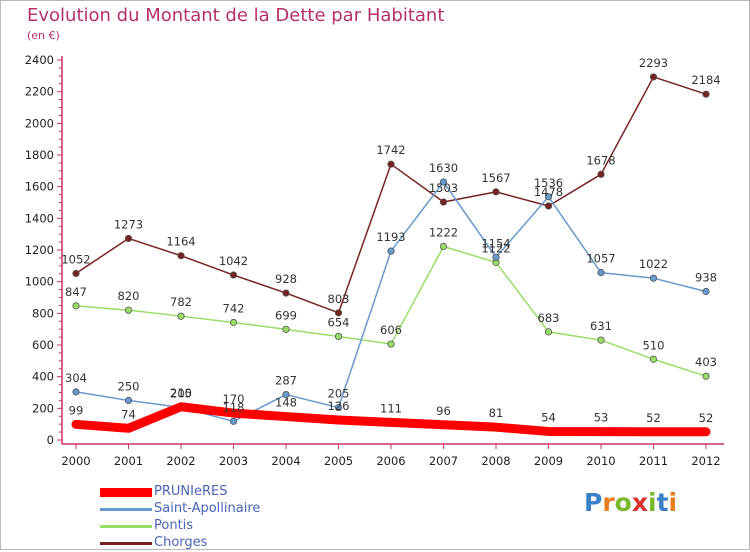  What do you see at coordinates (639, 502) in the screenshot?
I see `logo-letter: x` at bounding box center [639, 502].